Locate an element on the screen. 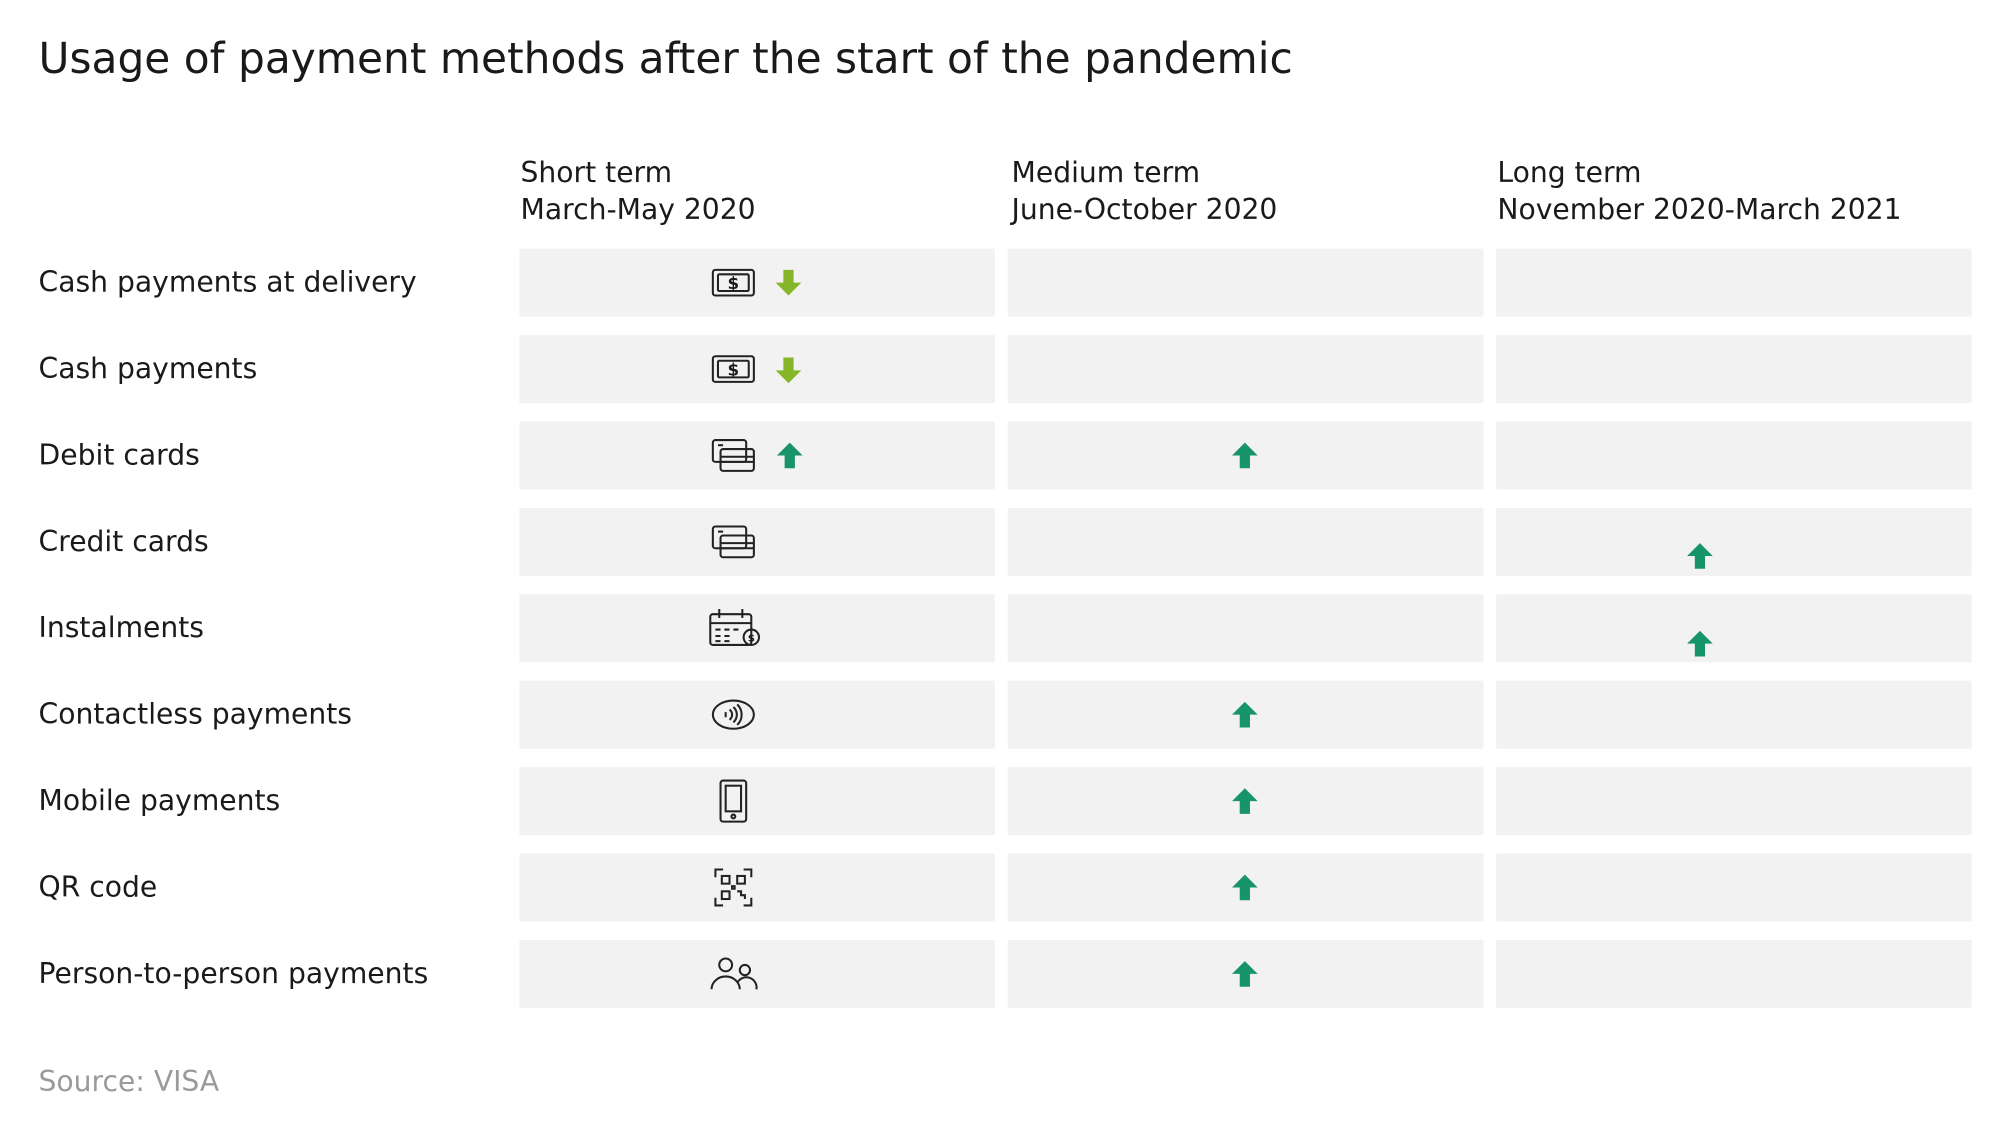 This screenshot has width=2000, height=1124. column-header: Medium term is located at coordinates (1106, 172).